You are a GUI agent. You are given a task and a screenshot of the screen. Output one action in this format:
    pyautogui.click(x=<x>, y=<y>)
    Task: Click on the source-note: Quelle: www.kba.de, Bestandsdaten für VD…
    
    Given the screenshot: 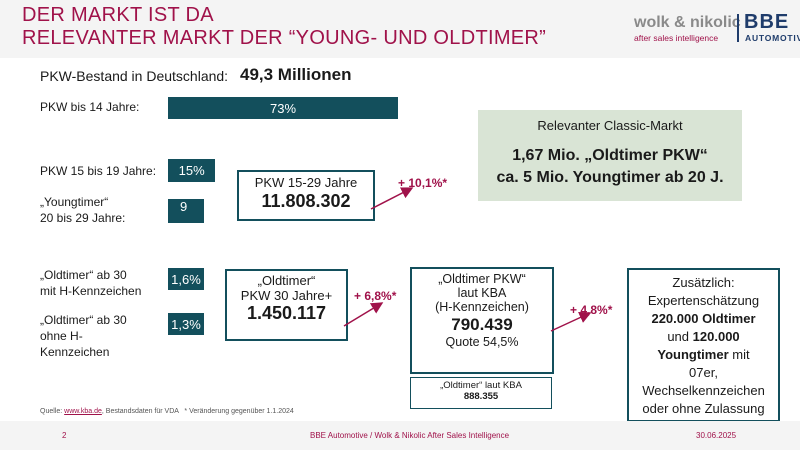 What is the action you would take?
    pyautogui.click(x=167, y=411)
    